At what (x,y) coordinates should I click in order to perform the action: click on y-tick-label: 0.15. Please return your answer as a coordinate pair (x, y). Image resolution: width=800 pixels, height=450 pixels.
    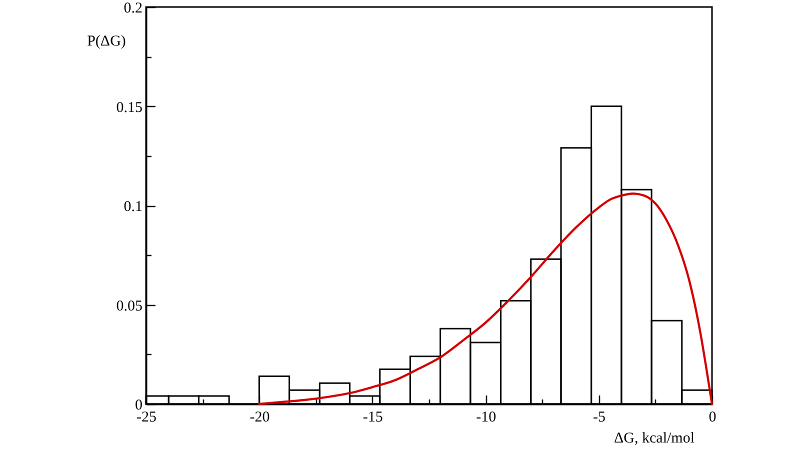
    Looking at the image, I should click on (129, 108).